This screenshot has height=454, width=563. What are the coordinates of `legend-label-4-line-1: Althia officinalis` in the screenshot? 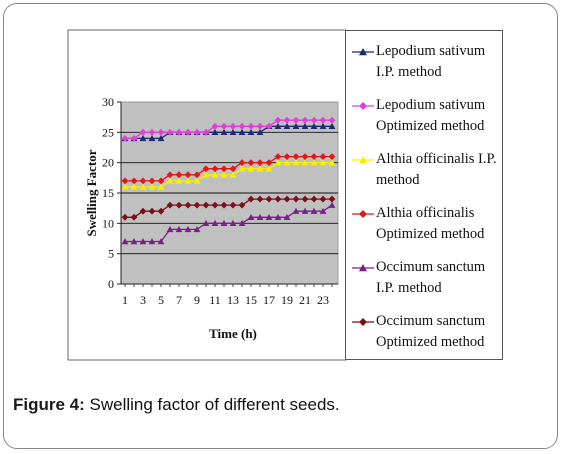 It's located at (425, 213).